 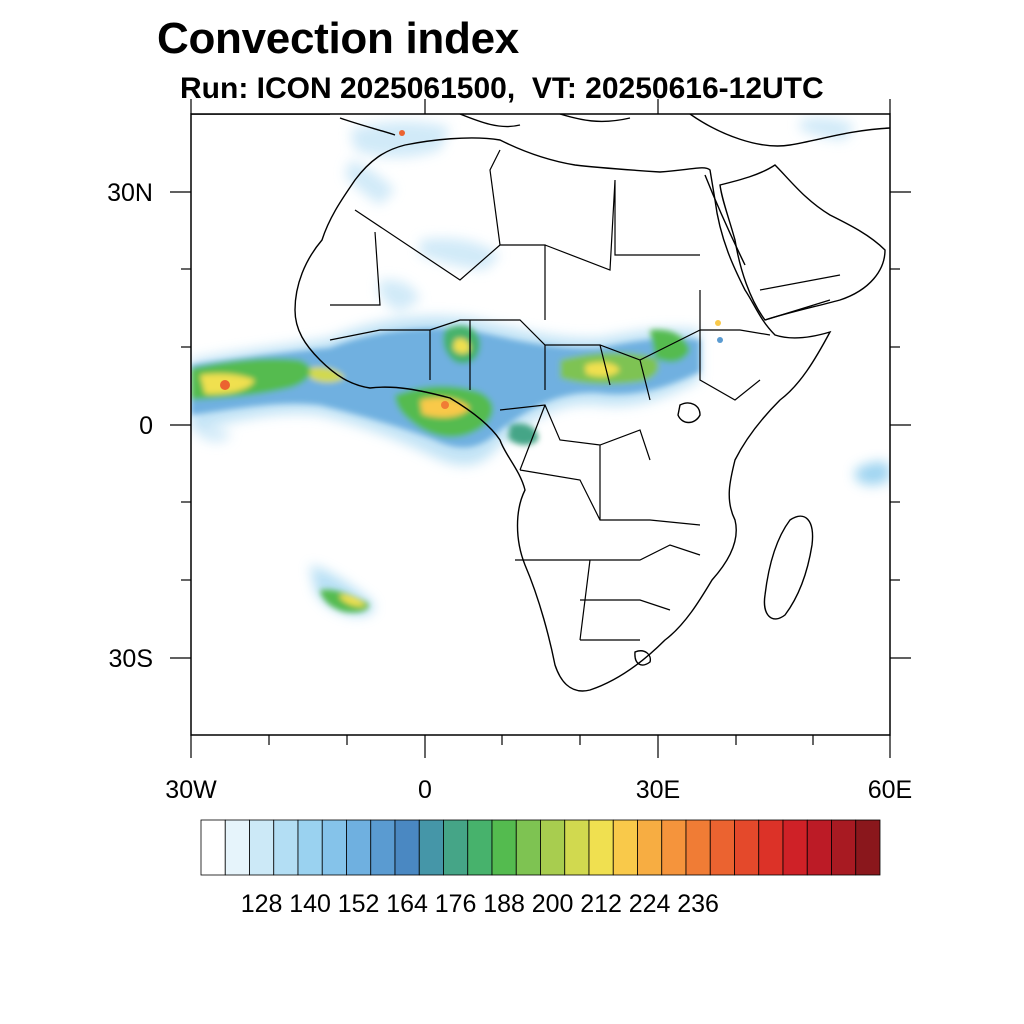 I want to click on colorbar-tick-label: 212, so click(x=601, y=904).